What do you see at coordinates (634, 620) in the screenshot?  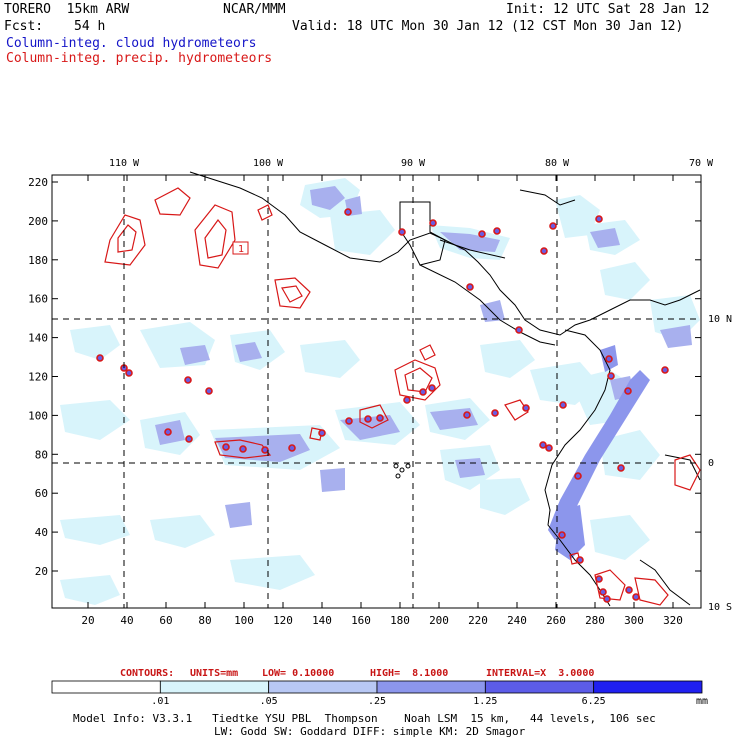 I see `x-tick-label: 300` at bounding box center [634, 620].